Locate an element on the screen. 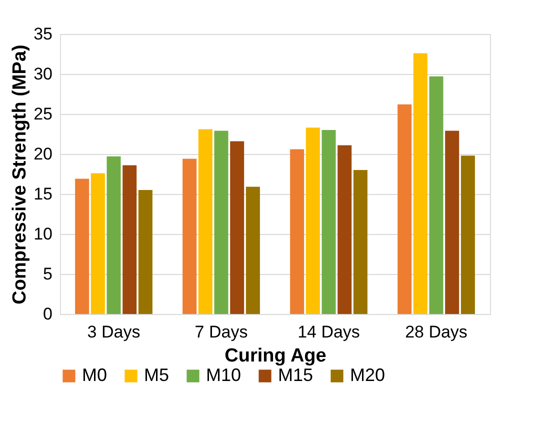  x-axis-title: Curing Age is located at coordinates (275, 356).